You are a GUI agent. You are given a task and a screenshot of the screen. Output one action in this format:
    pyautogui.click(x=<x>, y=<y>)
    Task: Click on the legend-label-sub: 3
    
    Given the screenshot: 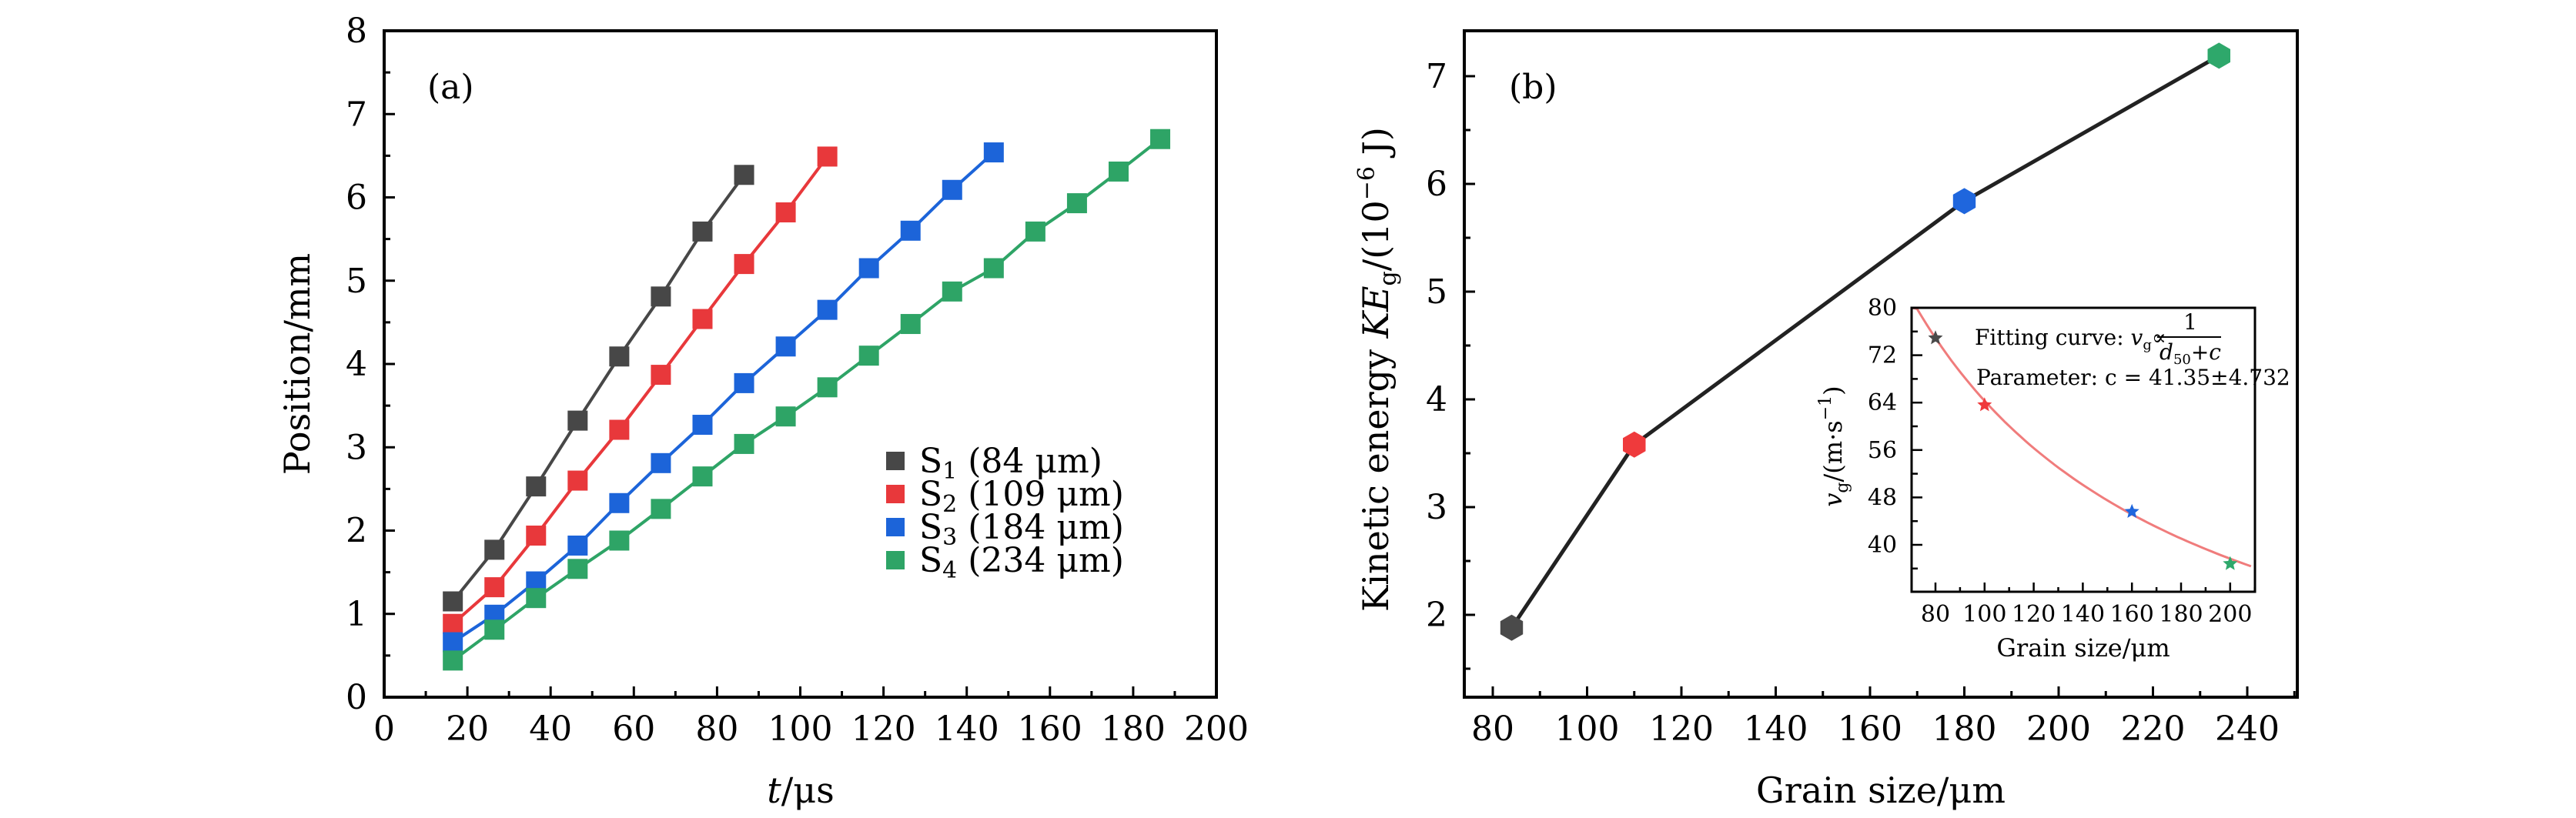 What is the action you would take?
    pyautogui.click(x=949, y=537)
    